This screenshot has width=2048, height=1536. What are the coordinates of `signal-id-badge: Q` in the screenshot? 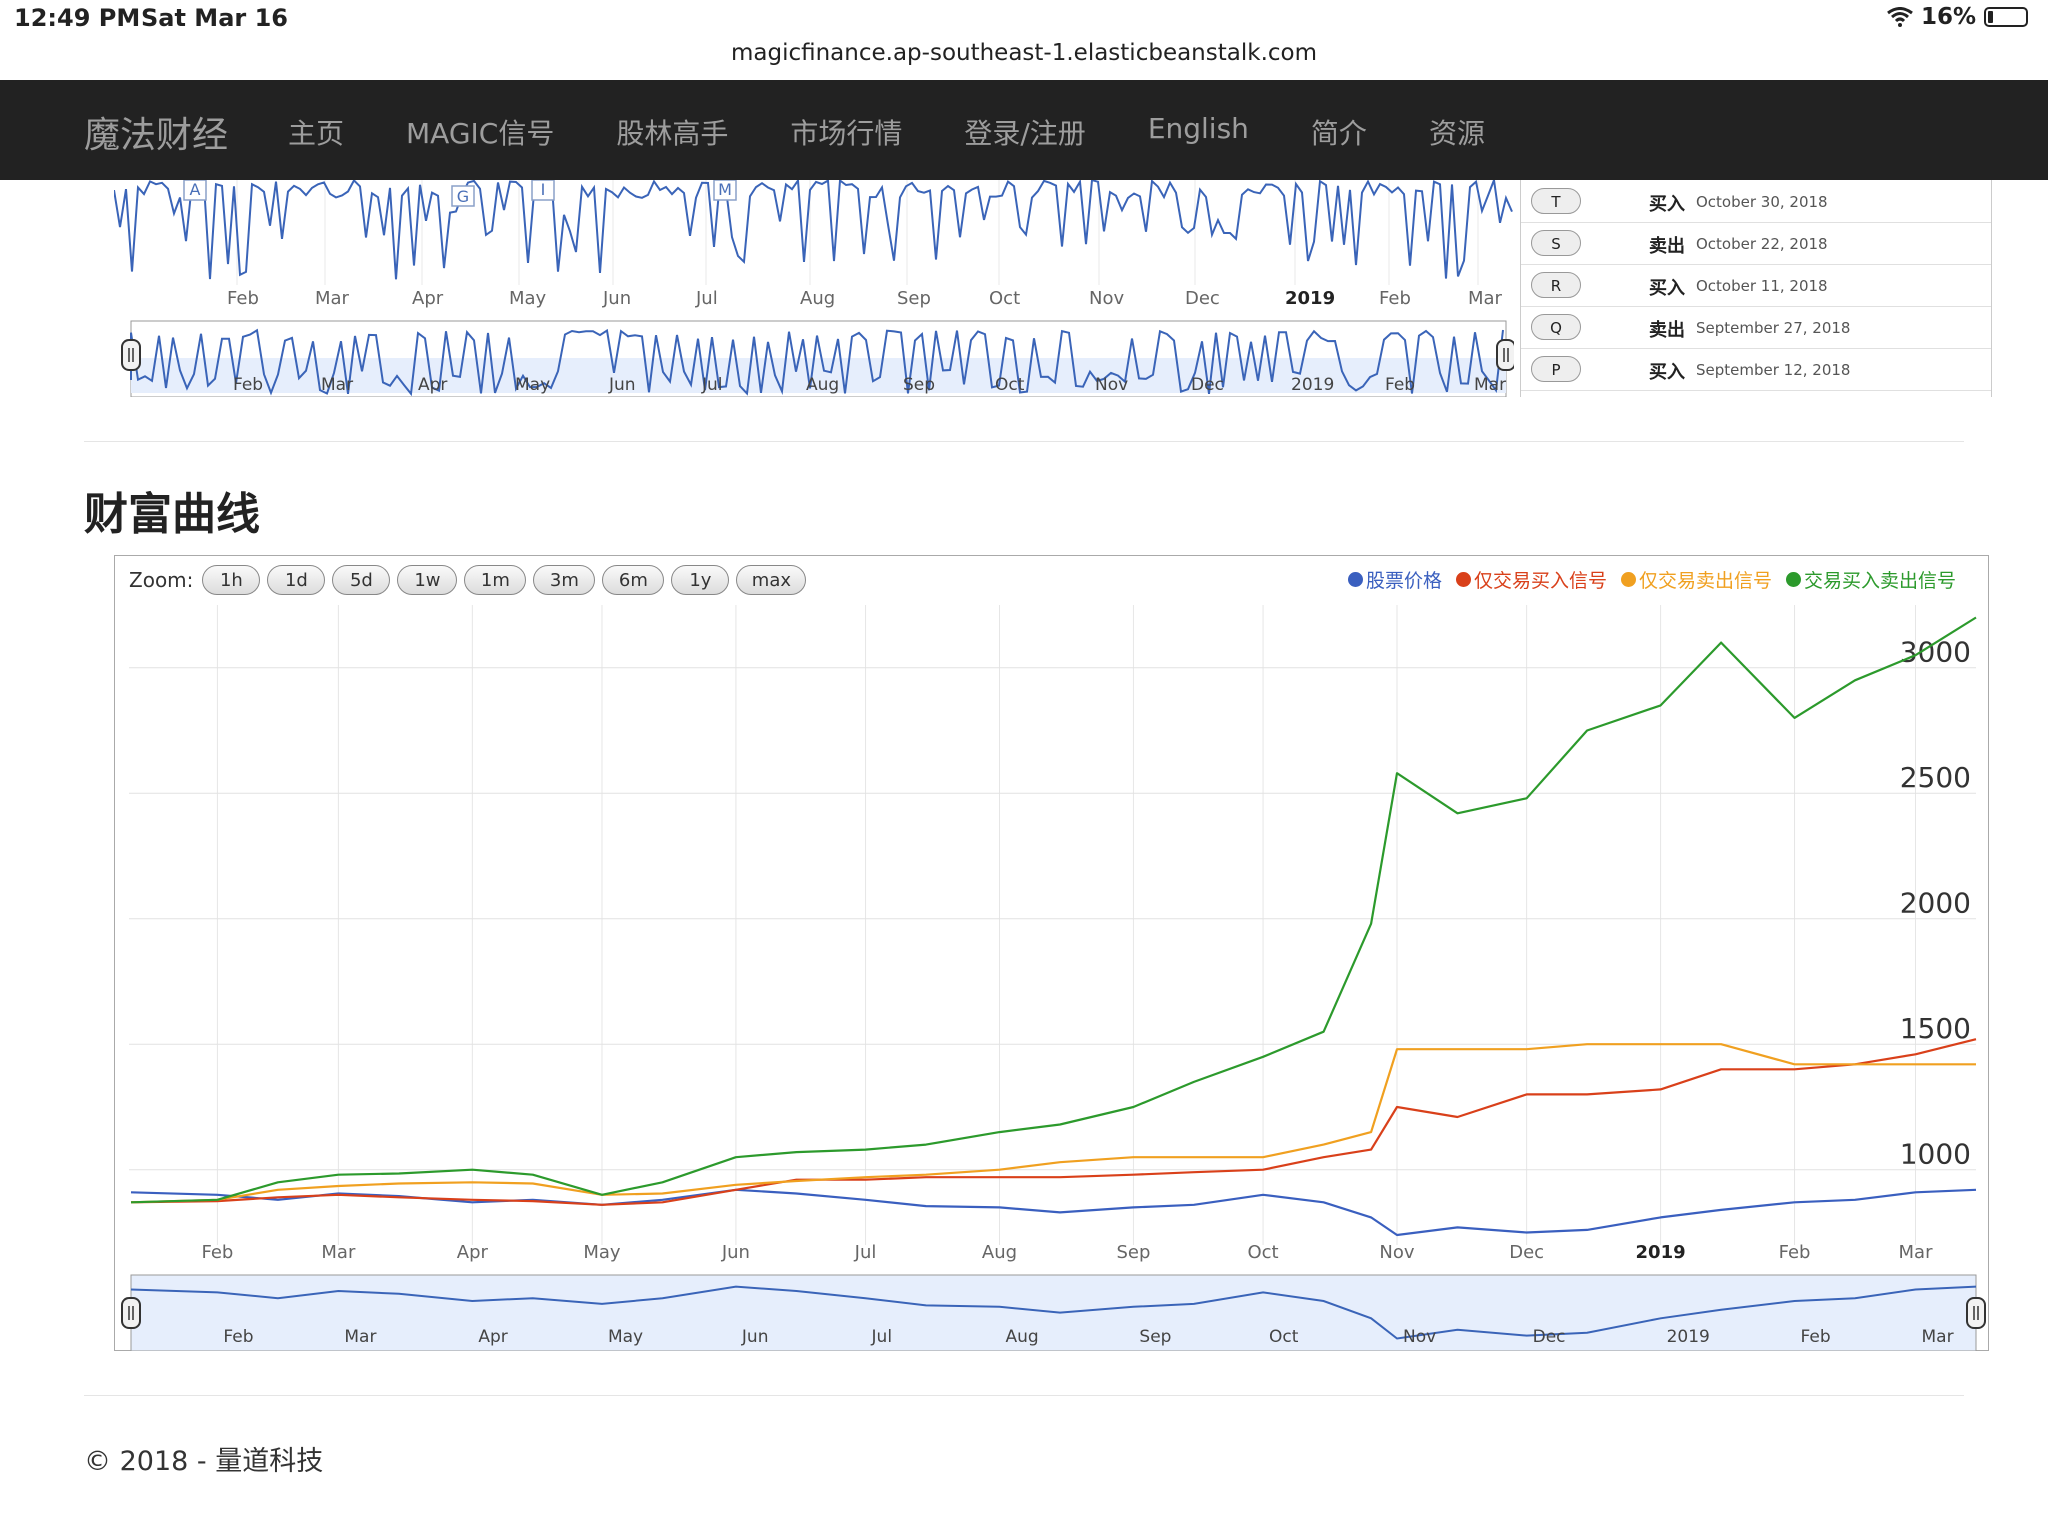 It's located at (1556, 327).